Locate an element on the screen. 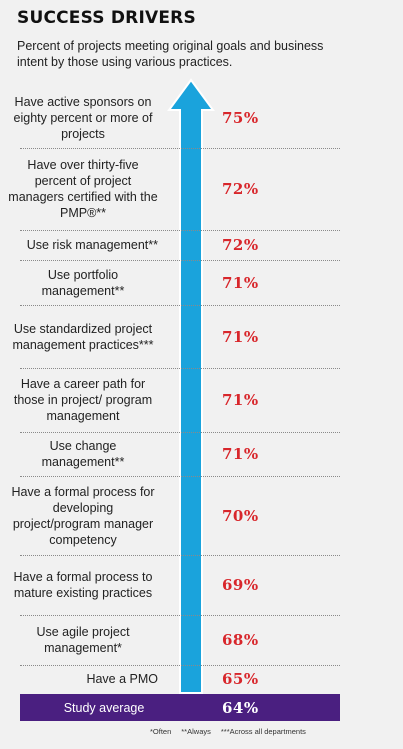 The height and width of the screenshot is (749, 403). page-title: SUCCESS DRIVERS is located at coordinates (106, 18).